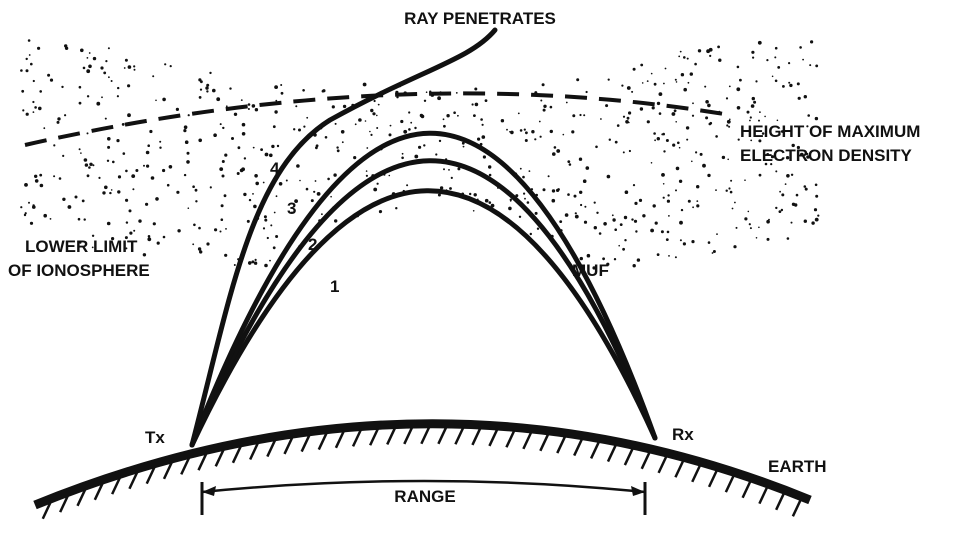  What do you see at coordinates (334, 286) in the screenshot?
I see `ray-number: 1` at bounding box center [334, 286].